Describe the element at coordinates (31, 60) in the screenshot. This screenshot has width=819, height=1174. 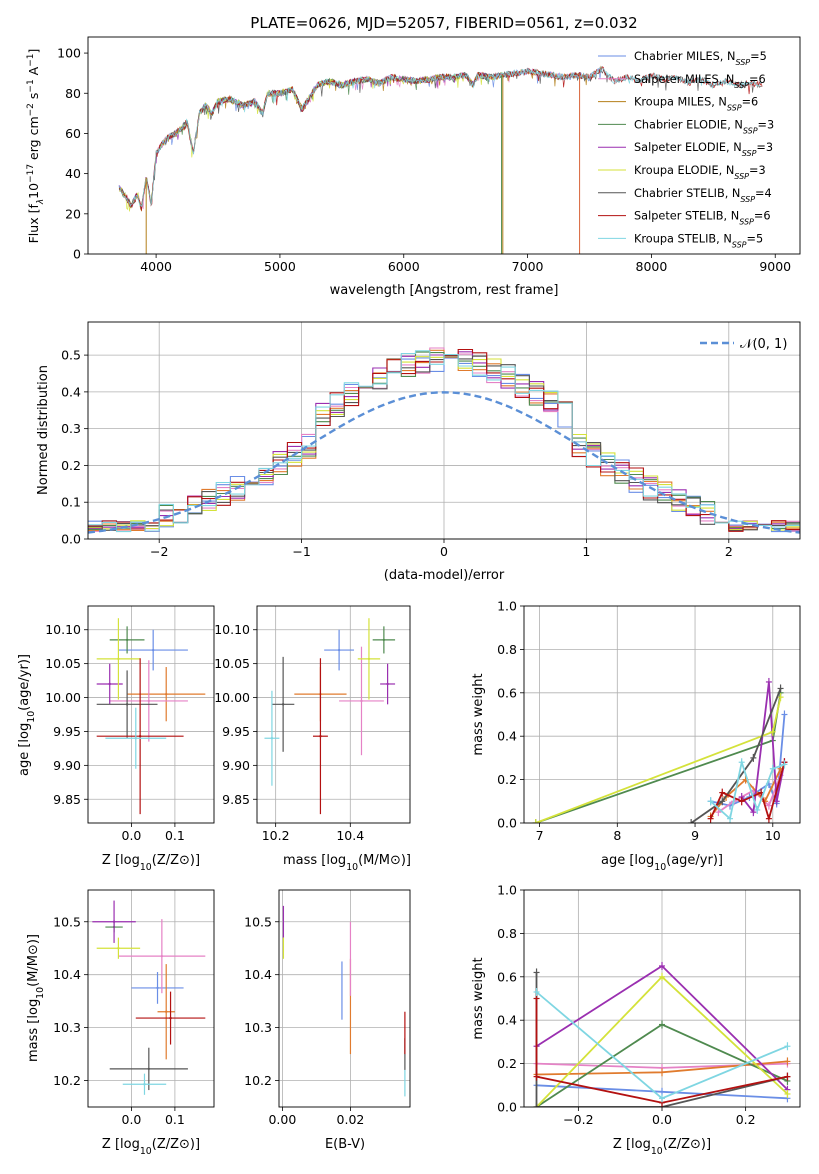
I see `y-axis-label-part: −1` at that location.